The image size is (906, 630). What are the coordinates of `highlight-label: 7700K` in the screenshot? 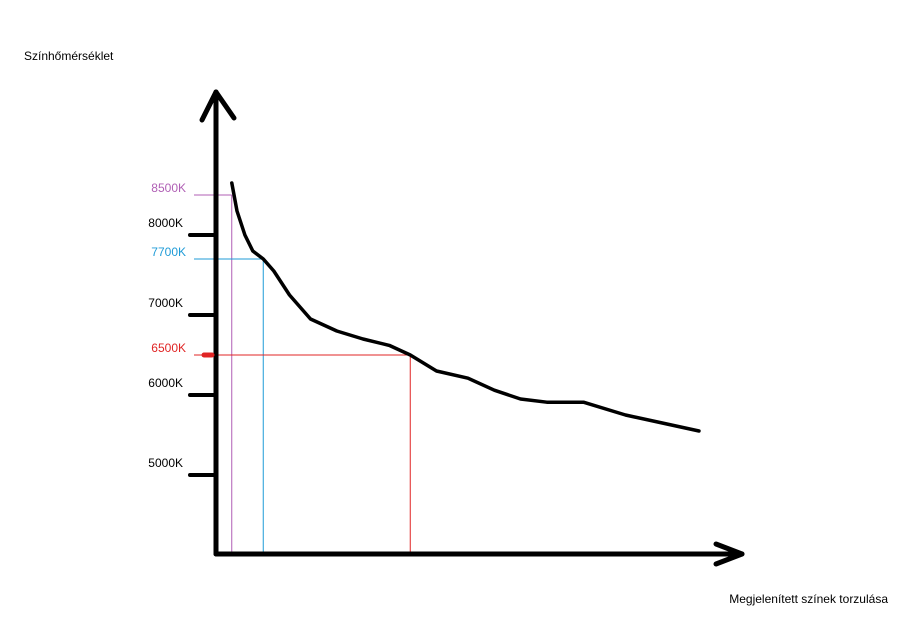 It's located at (168, 252).